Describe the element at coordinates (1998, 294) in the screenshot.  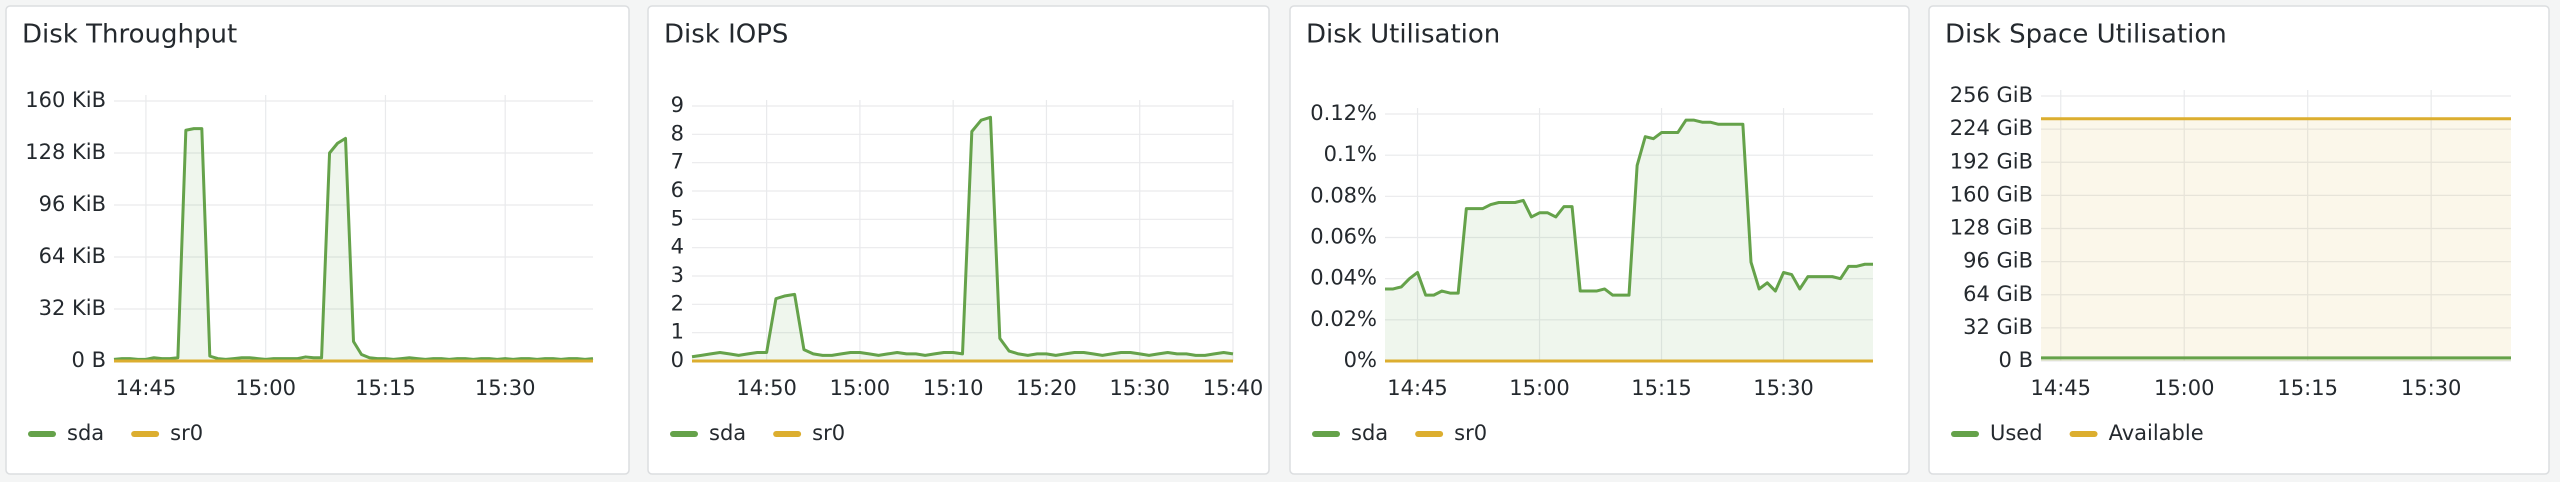
I see `y-tick-label: 64 GiB` at that location.